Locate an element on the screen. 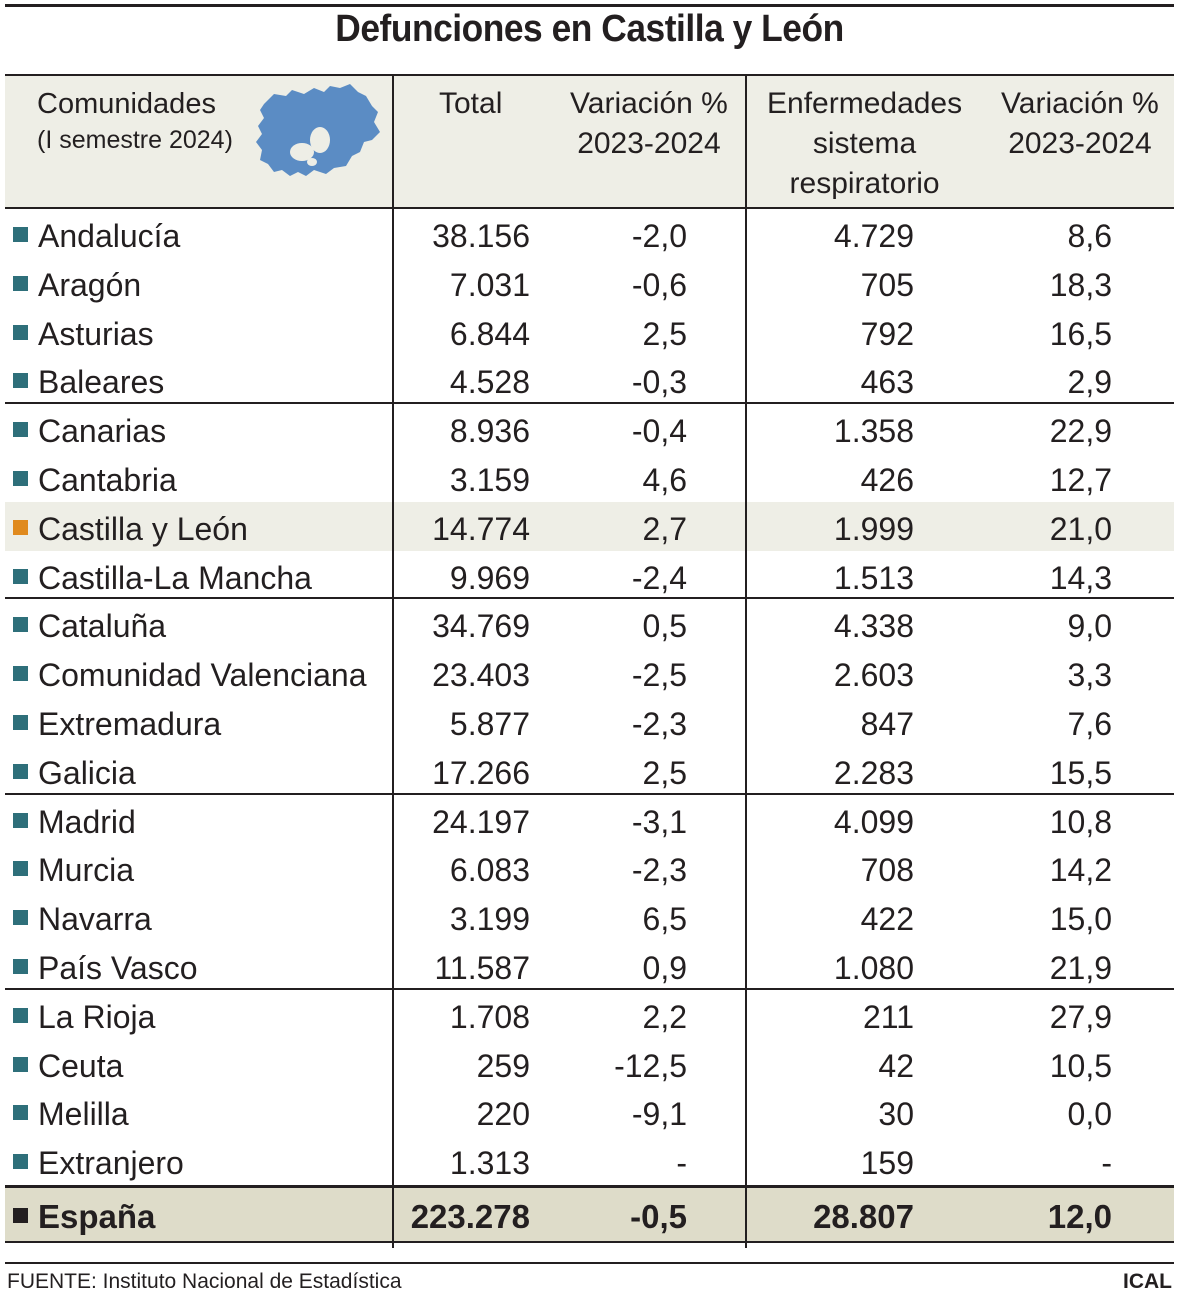 The width and height of the screenshot is (1179, 1300). row-total: 1.313 is located at coordinates (489, 1163).